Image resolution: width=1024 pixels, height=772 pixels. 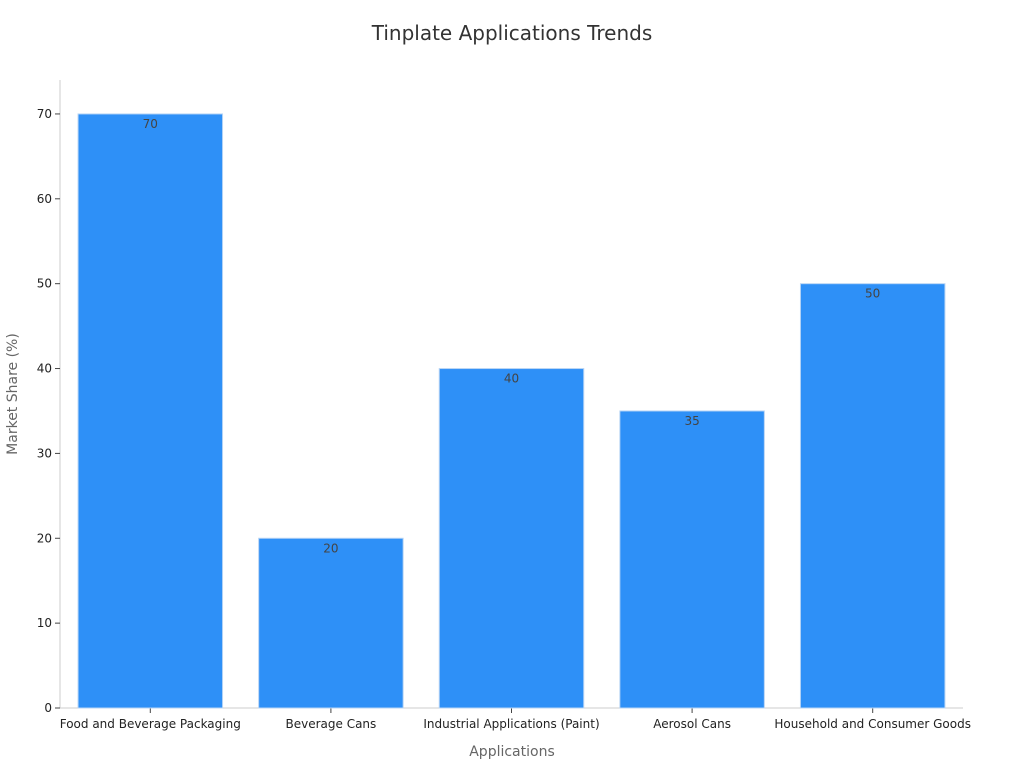 I want to click on bar-data-label: 50, so click(x=872, y=294).